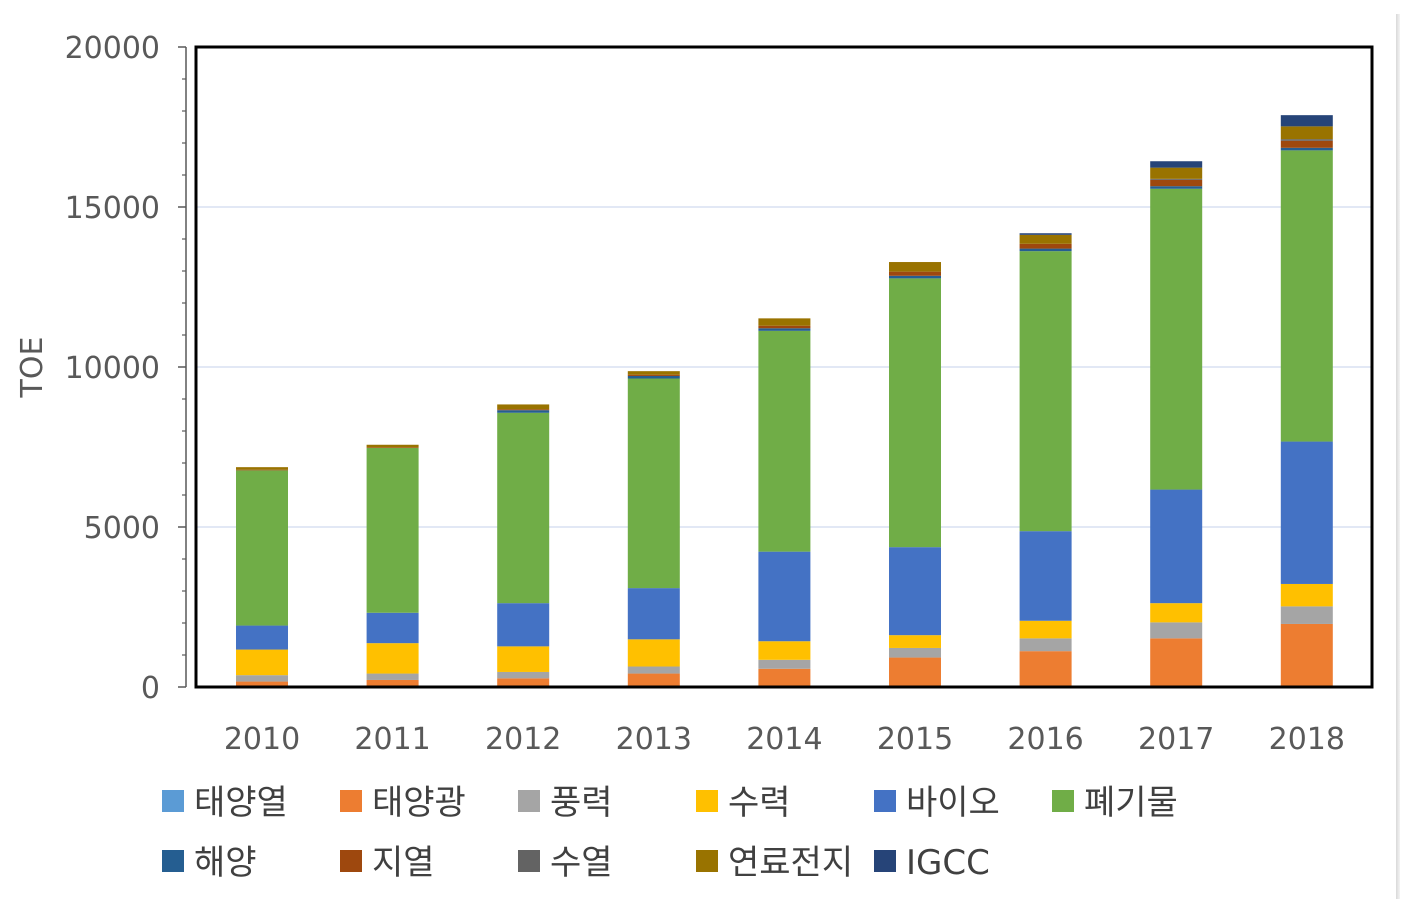 The image size is (1418, 899). I want to click on x-tick-label: 2013, so click(654, 739).